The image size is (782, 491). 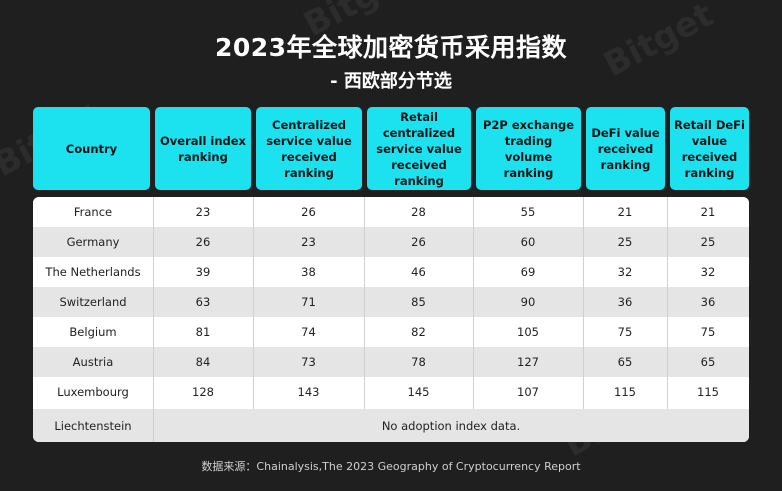 I want to click on value-cell: 55, so click(x=528, y=212).